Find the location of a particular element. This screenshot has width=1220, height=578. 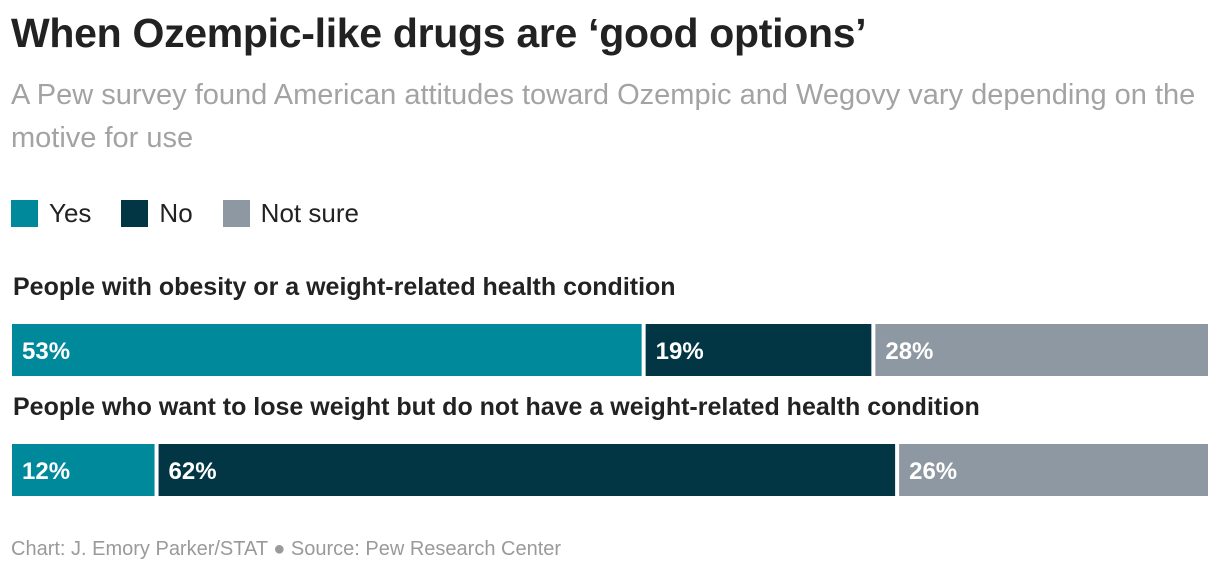

legend-swatch-not-sure is located at coordinates (236, 213).